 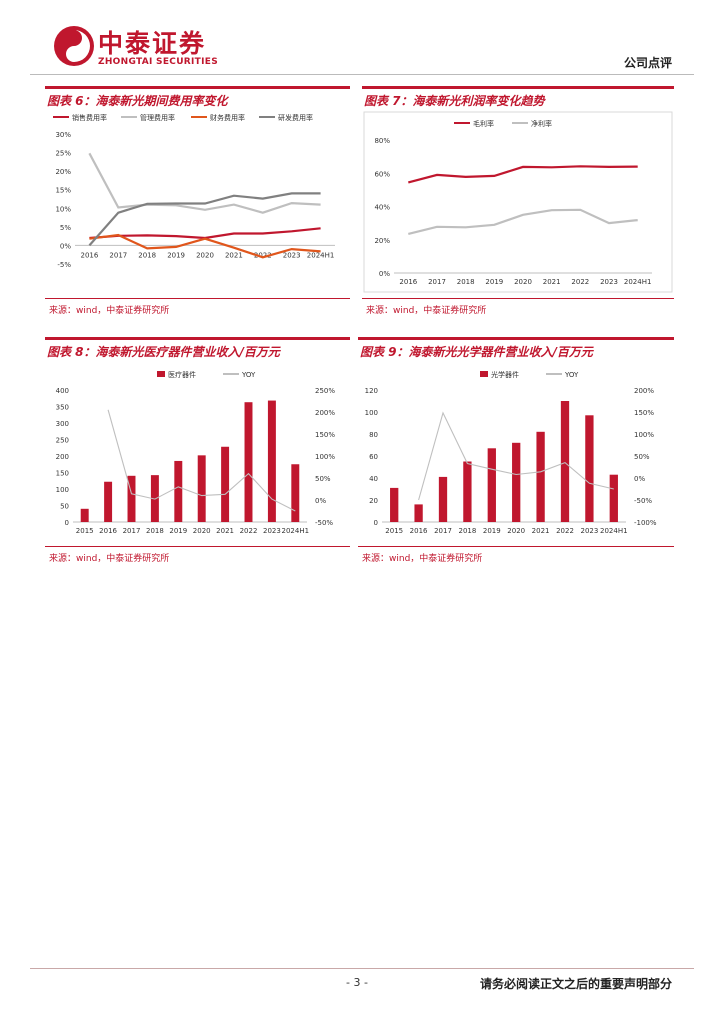 What do you see at coordinates (295, 117) in the screenshot?
I see `legend-label: 研发费用率` at bounding box center [295, 117].